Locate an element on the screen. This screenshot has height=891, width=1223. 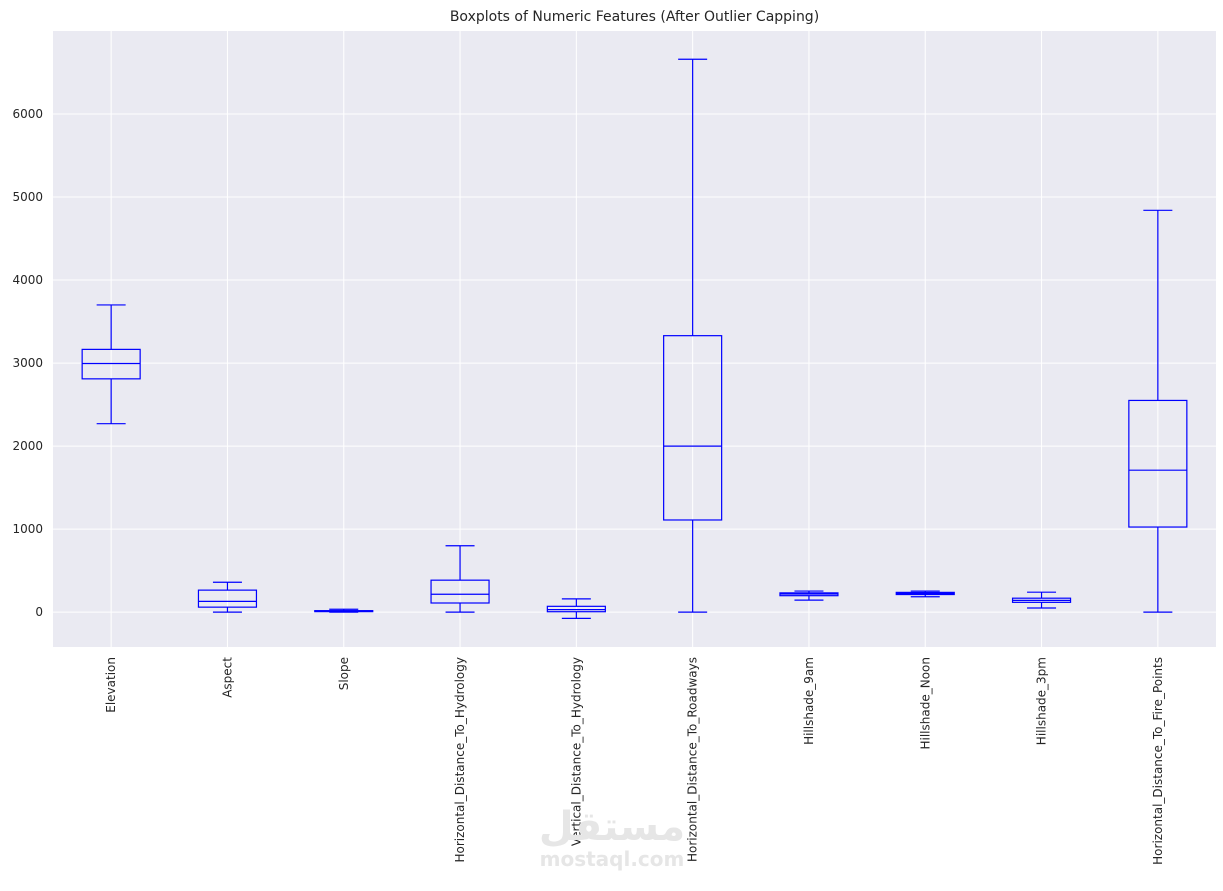
x-tick-label: Hillshade_9am is located at coordinates (809, 701).